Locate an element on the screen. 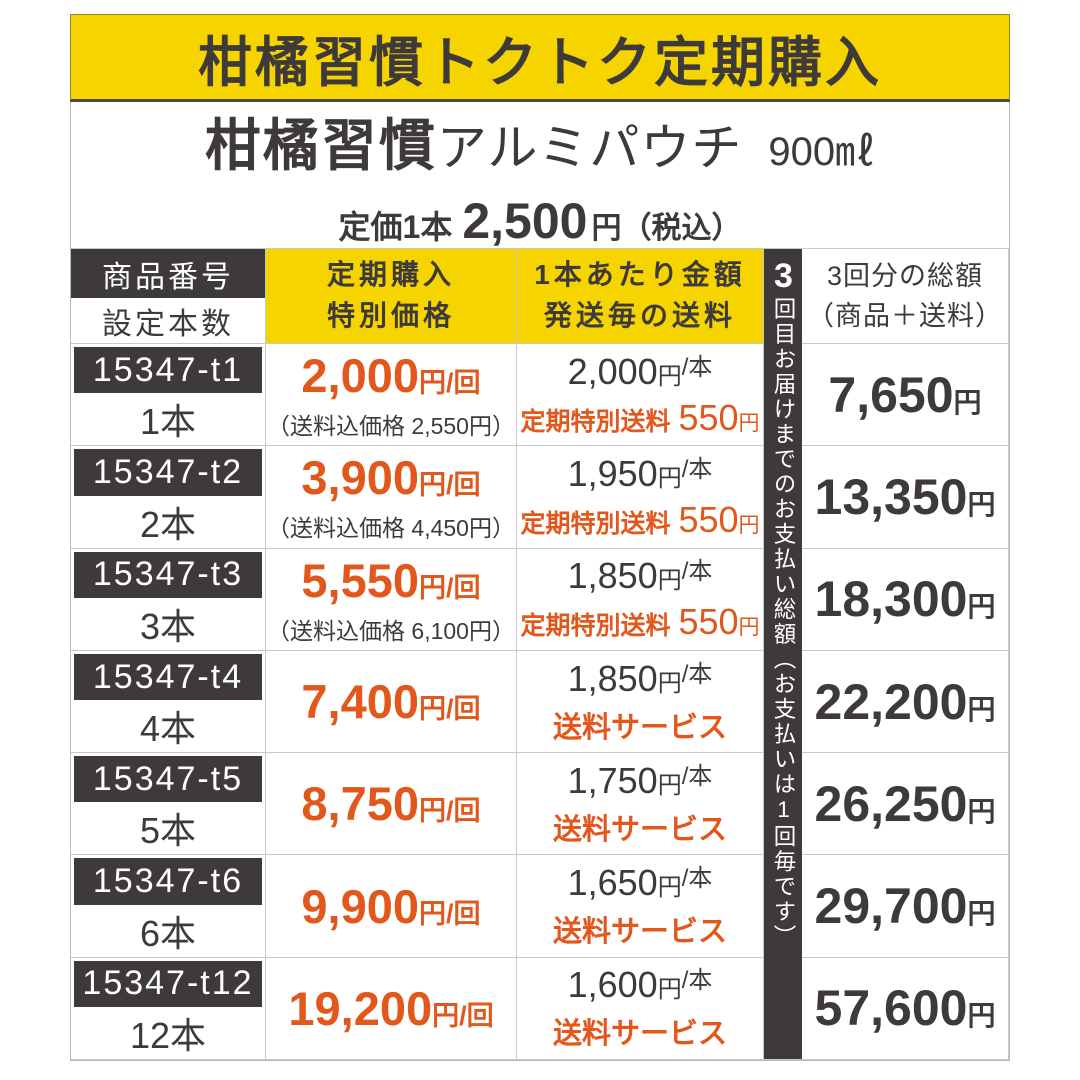  price-with-shipping-note: （送料込価格 4,450円） is located at coordinates (391, 528).